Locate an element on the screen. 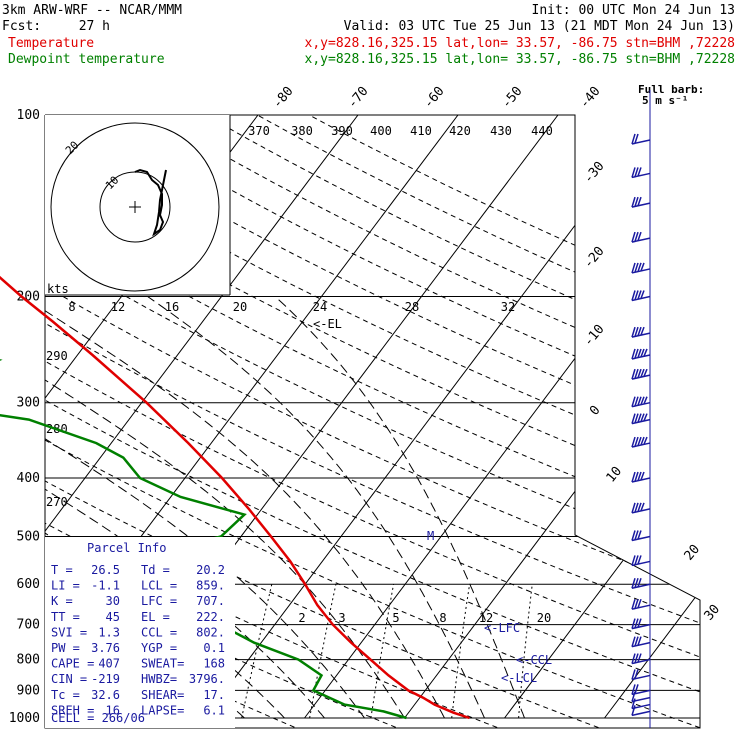 This screenshot has height=740, width=740. theta-label: 390 is located at coordinates (342, 131).